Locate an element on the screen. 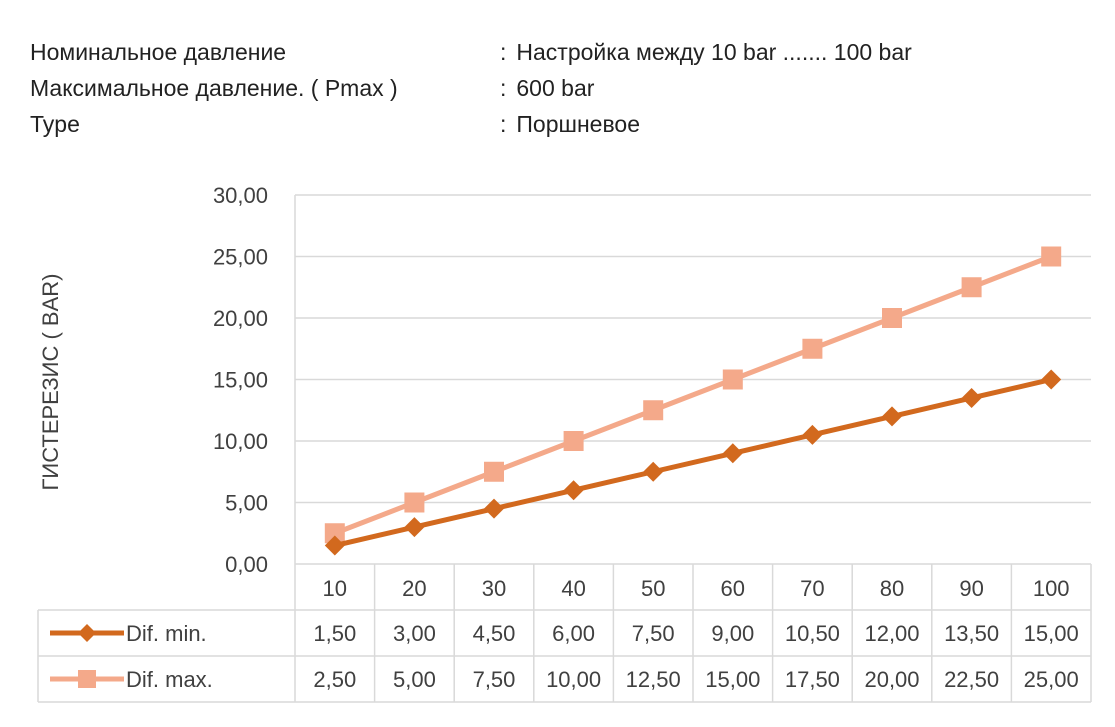 The height and width of the screenshot is (727, 1115). y-tick-label: 10,00 is located at coordinates (240, 441).